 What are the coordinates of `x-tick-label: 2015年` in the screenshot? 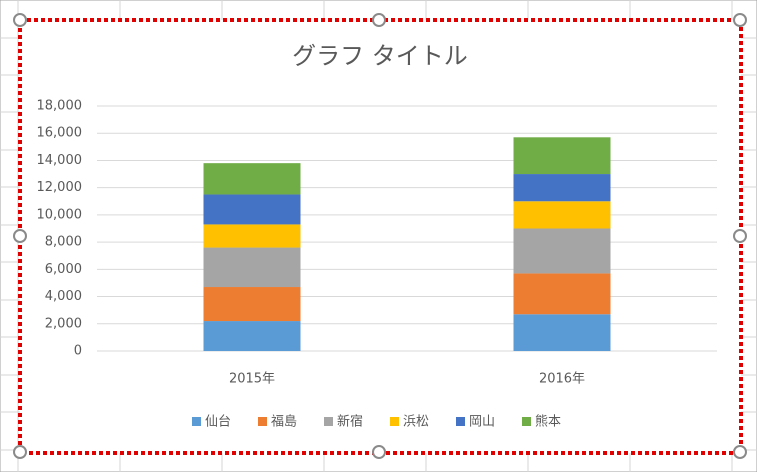 It's located at (252, 379).